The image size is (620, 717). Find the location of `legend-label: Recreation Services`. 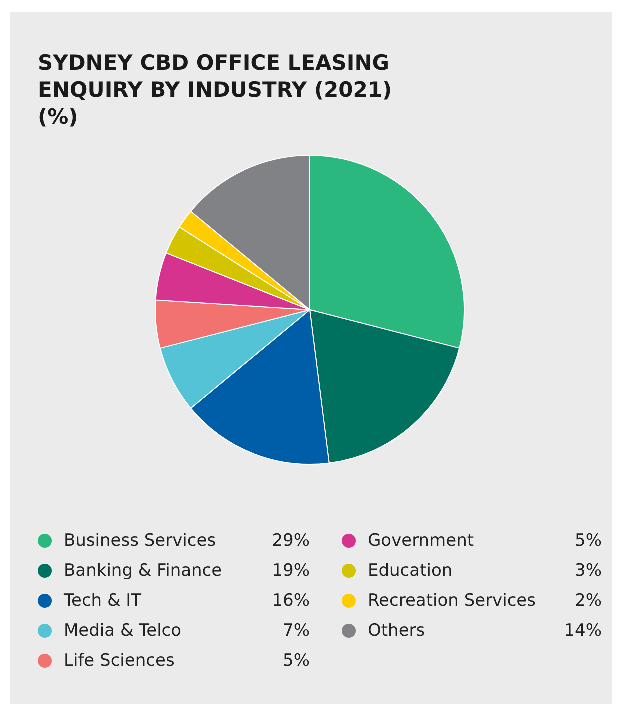

legend-label: Recreation Services is located at coordinates (452, 601).